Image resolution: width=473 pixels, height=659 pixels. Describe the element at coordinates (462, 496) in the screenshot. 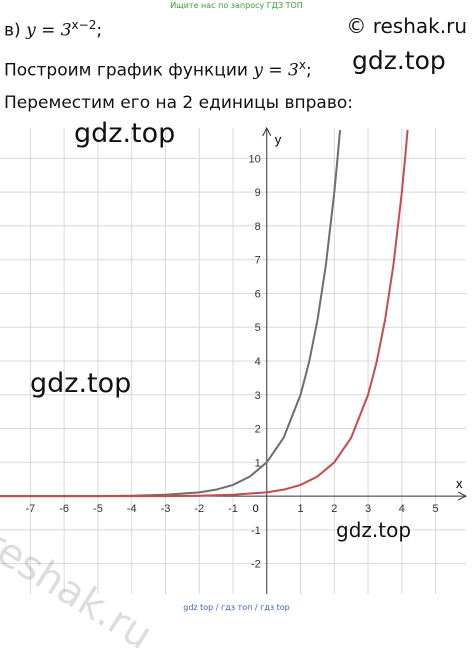

I see `x-axis-arrow` at that location.